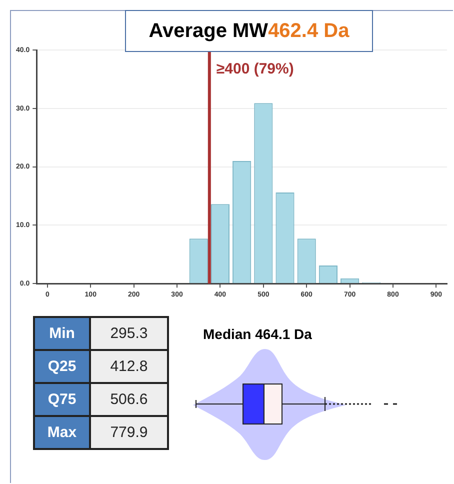 This screenshot has width=454, height=484. I want to click on text: 295.3, so click(129, 333).